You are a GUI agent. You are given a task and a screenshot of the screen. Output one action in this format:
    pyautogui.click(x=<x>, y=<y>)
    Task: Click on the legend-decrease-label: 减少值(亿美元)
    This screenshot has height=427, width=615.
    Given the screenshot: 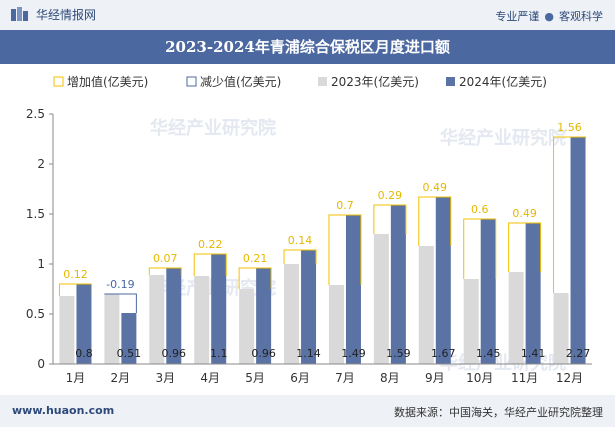 What is the action you would take?
    pyautogui.click(x=240, y=81)
    